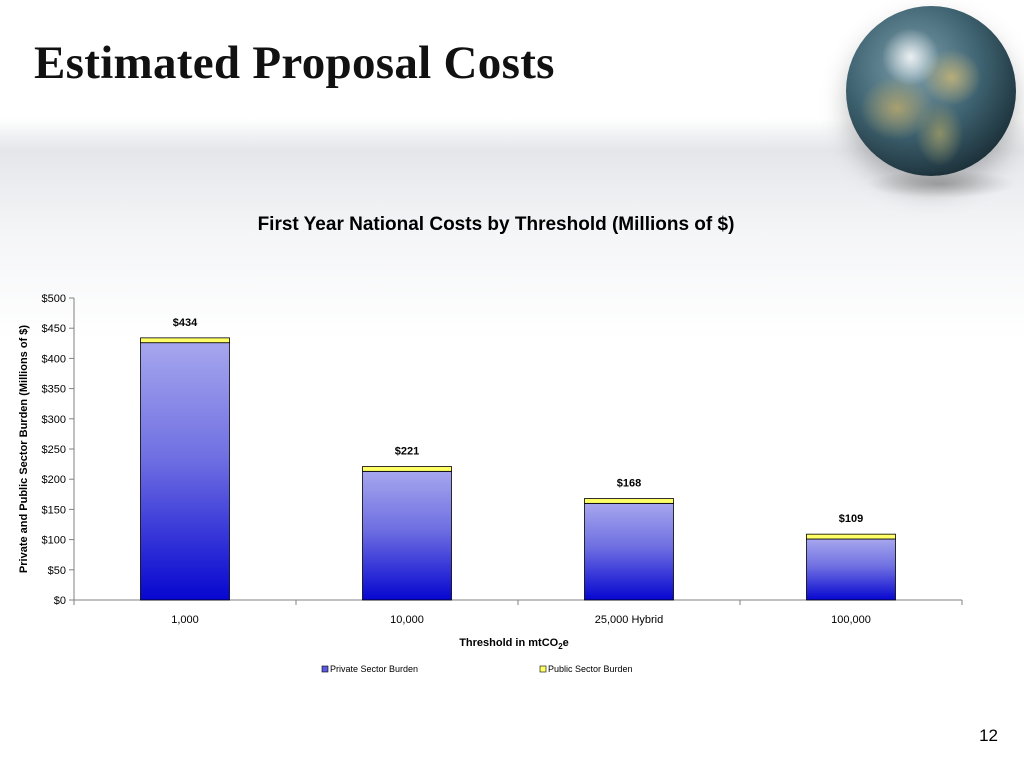 Image resolution: width=1024 pixels, height=768 pixels. What do you see at coordinates (941, 184) in the screenshot?
I see `globe-shadow` at bounding box center [941, 184].